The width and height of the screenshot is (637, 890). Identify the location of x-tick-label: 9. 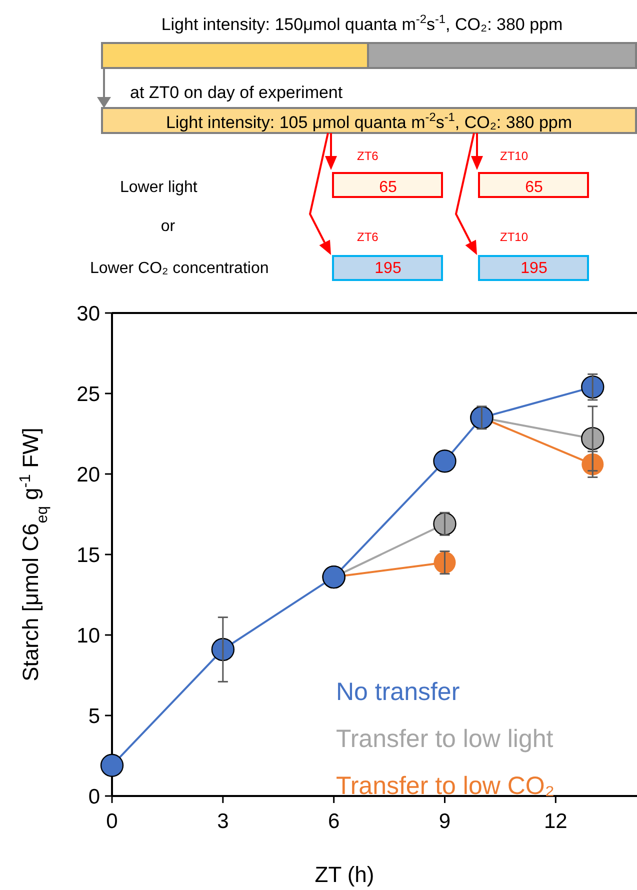
(444, 821).